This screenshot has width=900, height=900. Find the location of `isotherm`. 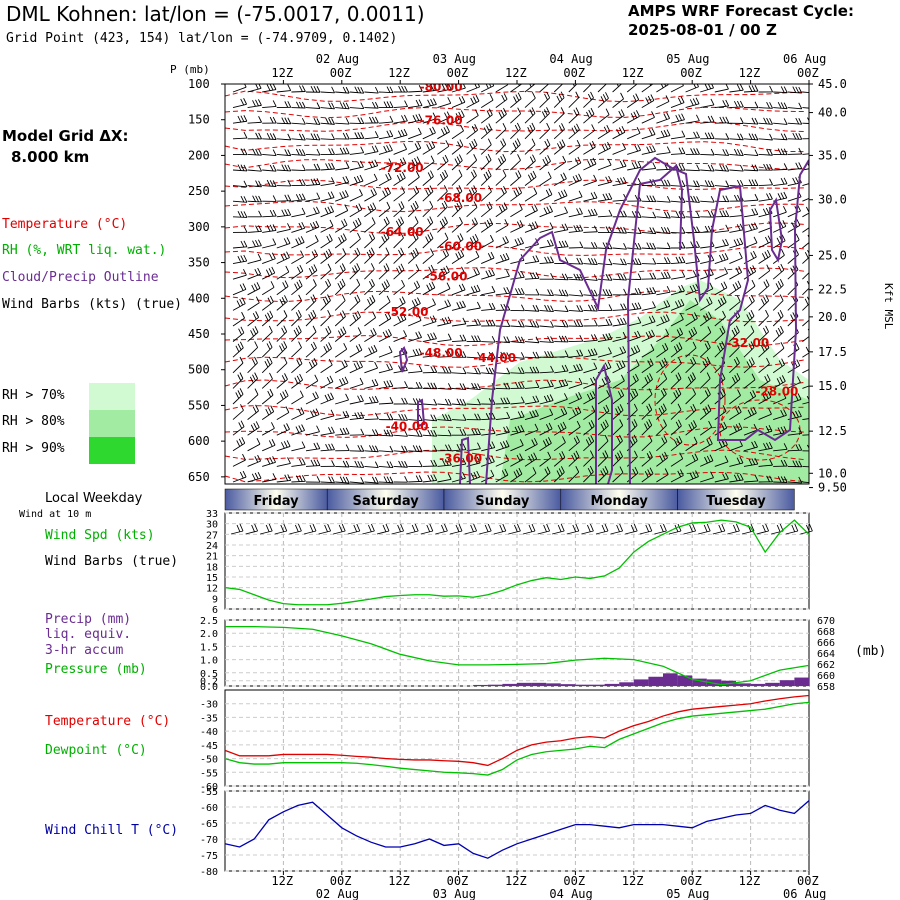

isotherm is located at coordinates (515, 127).